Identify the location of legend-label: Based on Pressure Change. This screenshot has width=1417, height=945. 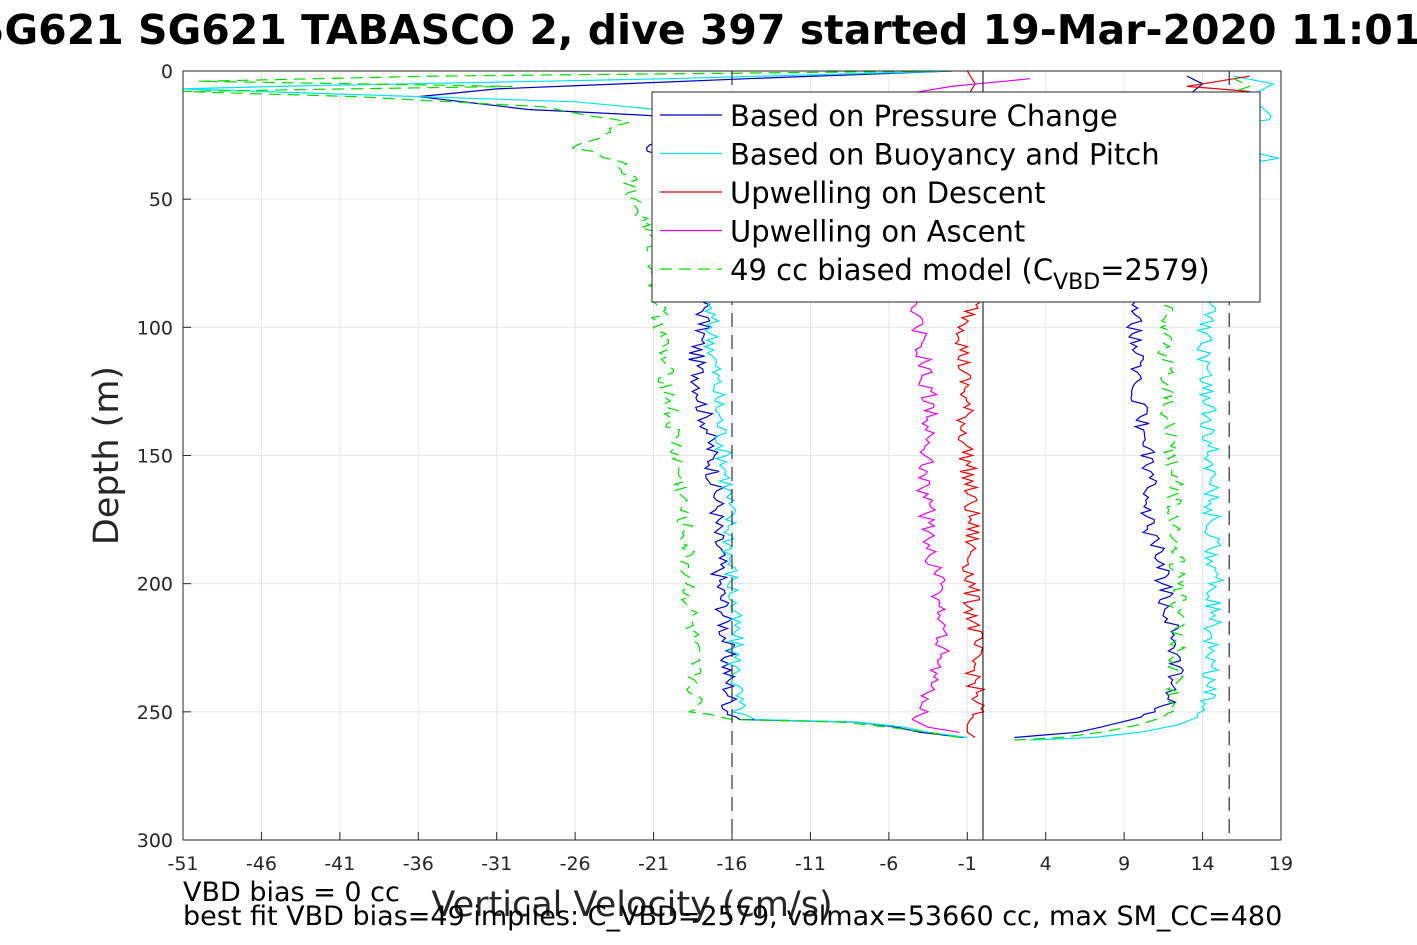
(924, 116).